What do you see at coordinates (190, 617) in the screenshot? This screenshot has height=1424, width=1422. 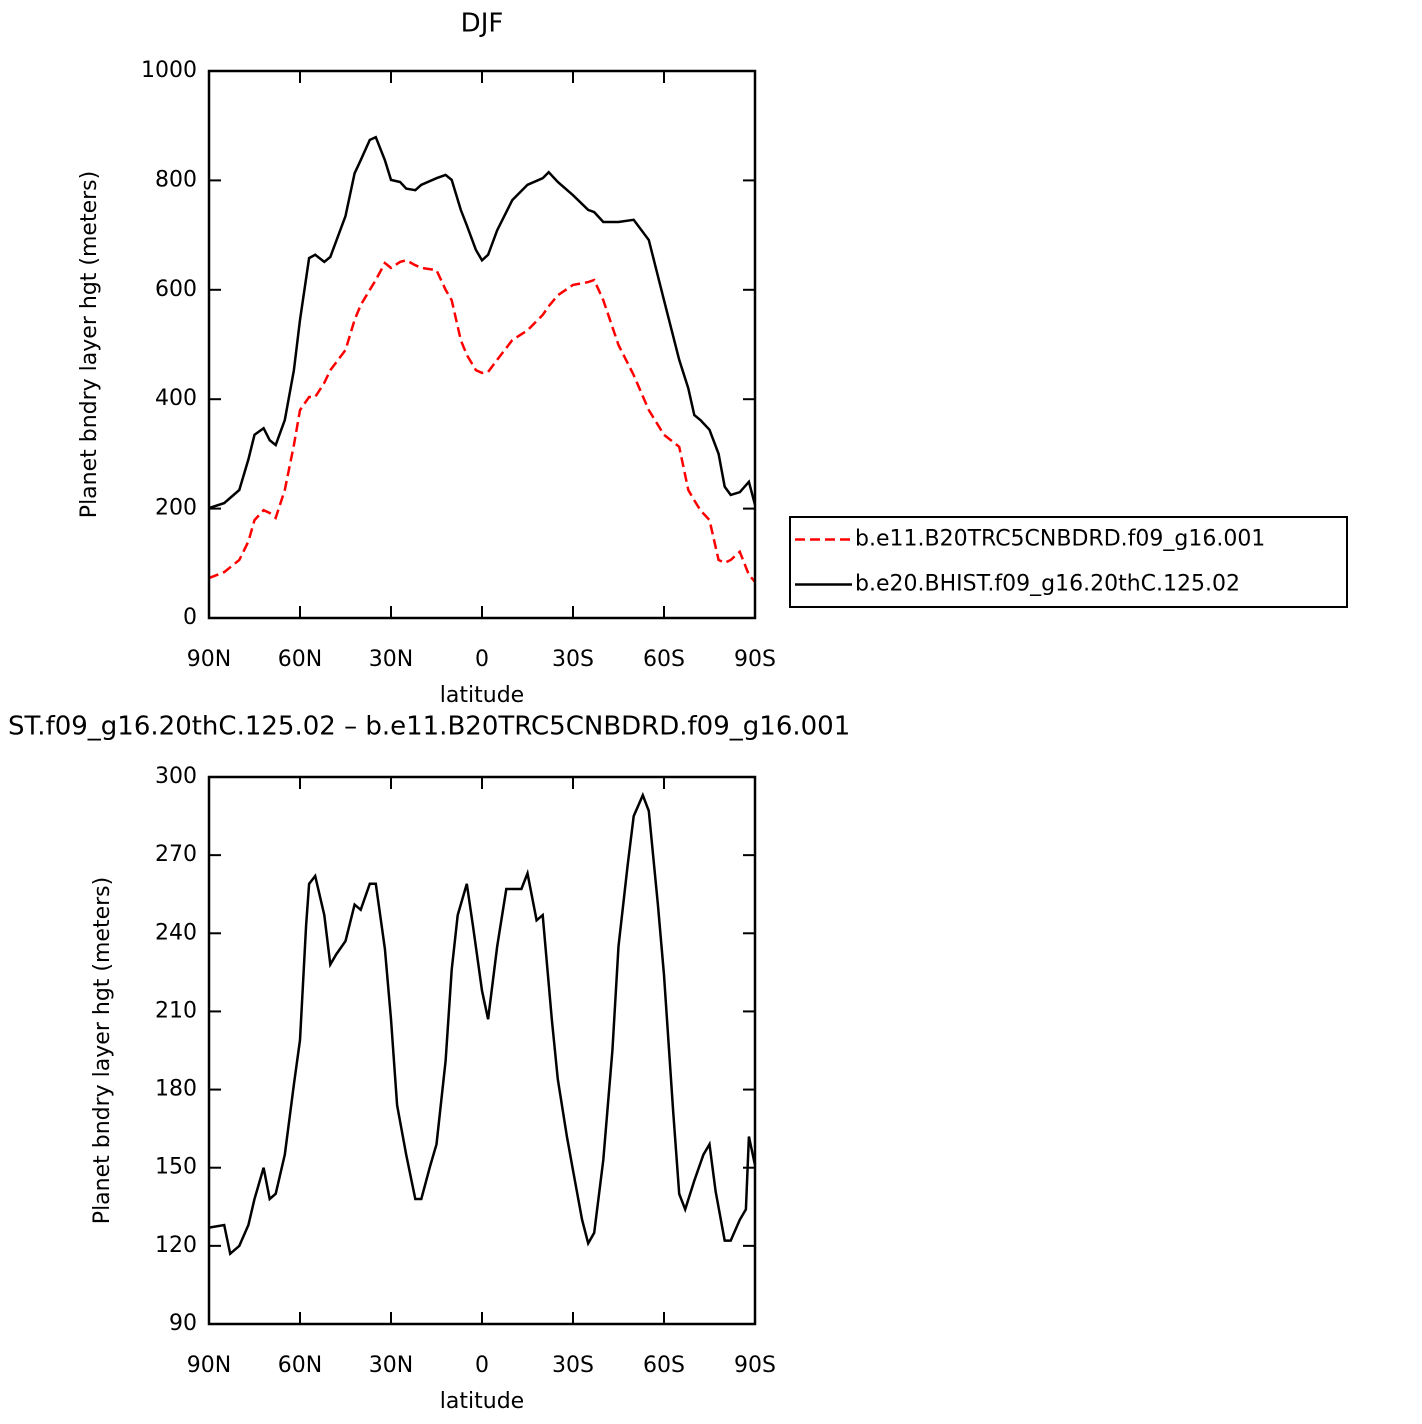 I see `y-tick-label: 0` at bounding box center [190, 617].